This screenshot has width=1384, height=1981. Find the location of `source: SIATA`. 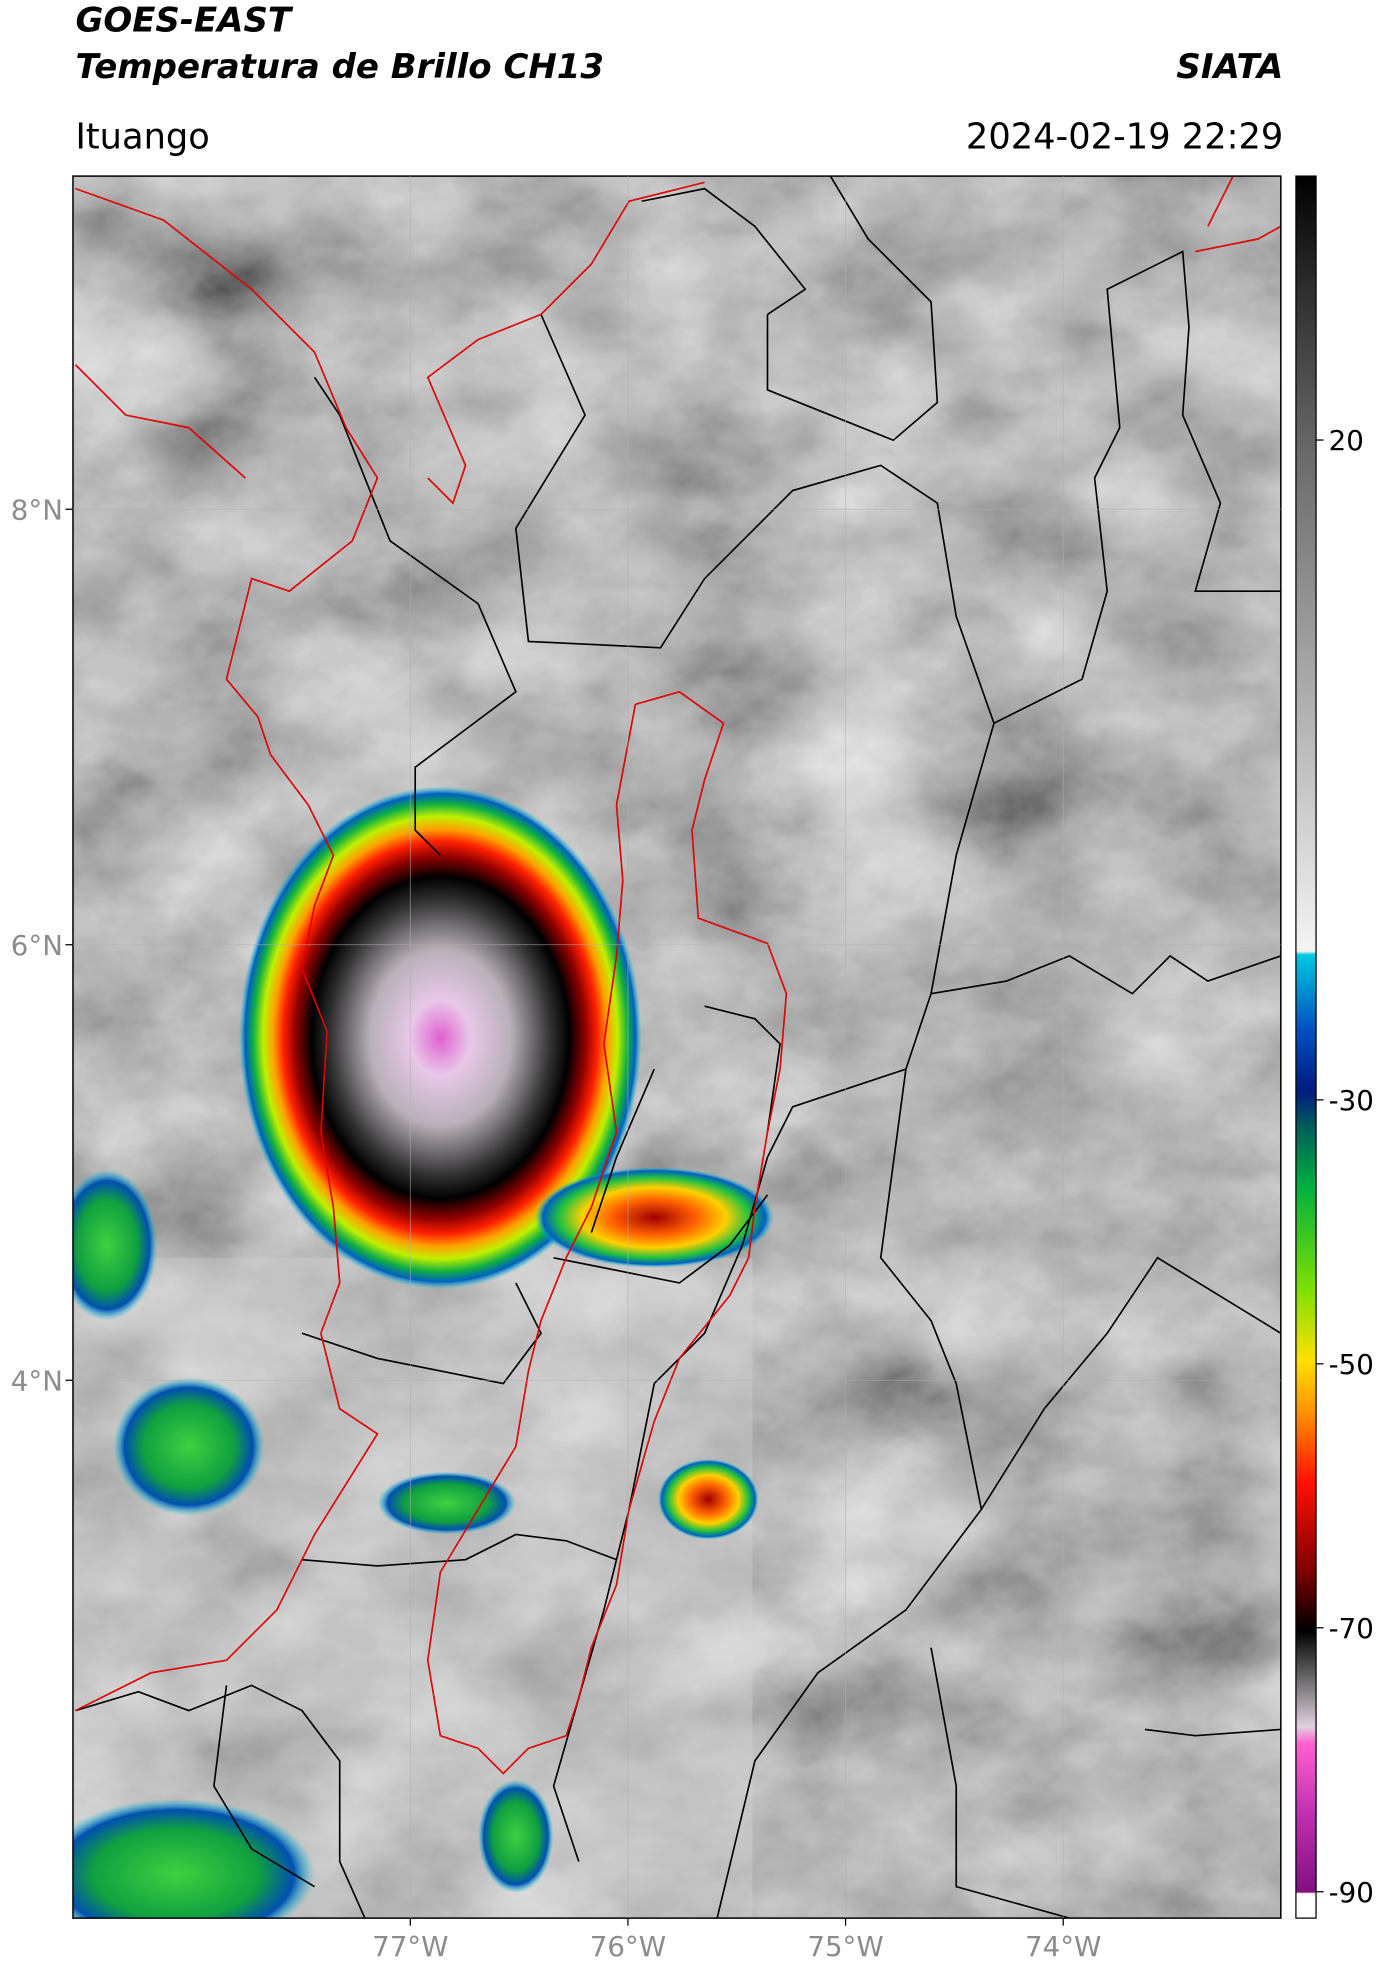

source: SIATA is located at coordinates (1229, 67).